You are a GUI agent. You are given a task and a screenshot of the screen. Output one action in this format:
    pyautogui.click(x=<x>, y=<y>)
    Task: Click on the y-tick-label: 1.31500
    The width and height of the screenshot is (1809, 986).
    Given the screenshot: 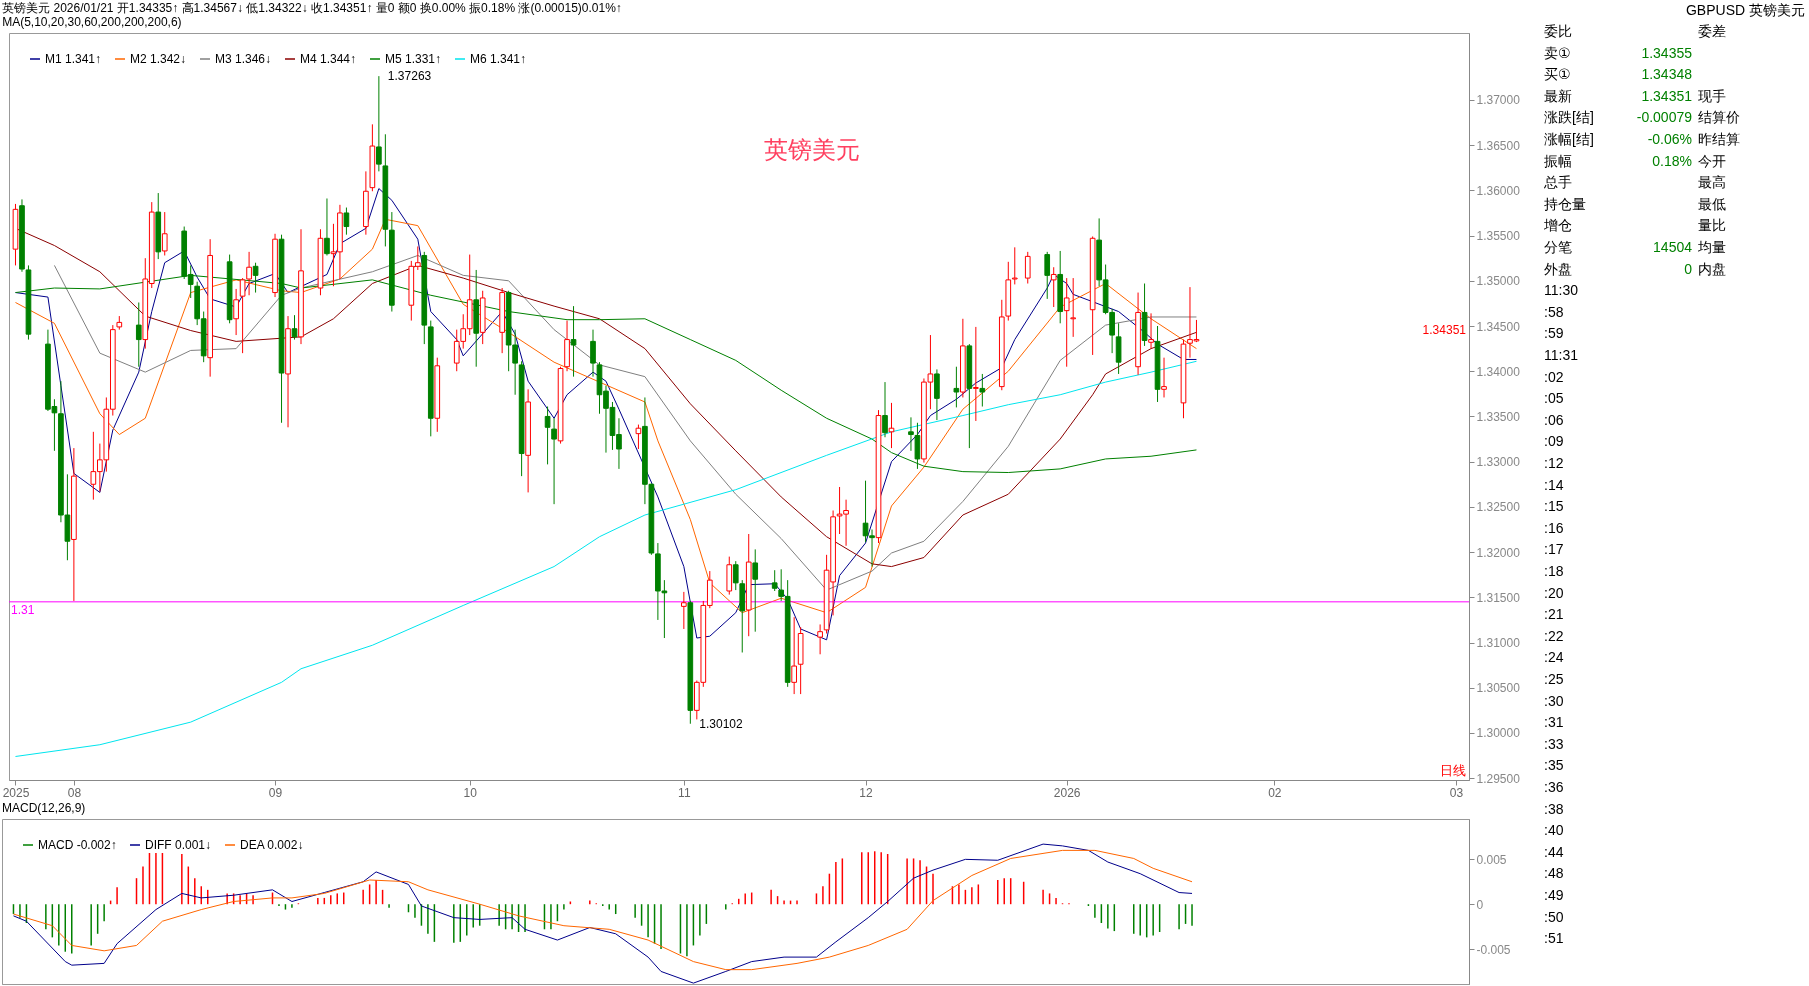 What is the action you would take?
    pyautogui.click(x=1498, y=597)
    